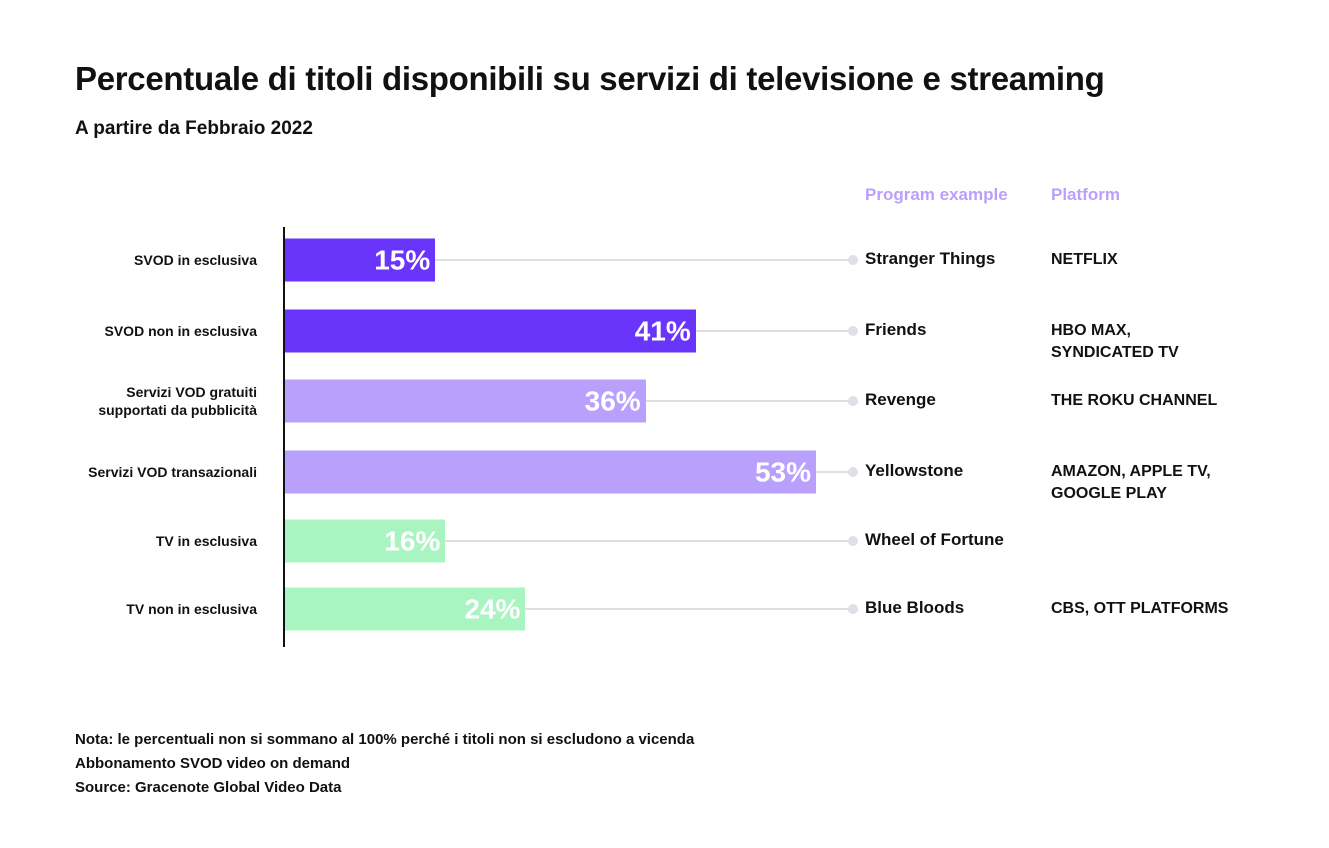 This screenshot has width=1329, height=848. I want to click on category-label: SVOD in esclusiva, so click(195, 260).